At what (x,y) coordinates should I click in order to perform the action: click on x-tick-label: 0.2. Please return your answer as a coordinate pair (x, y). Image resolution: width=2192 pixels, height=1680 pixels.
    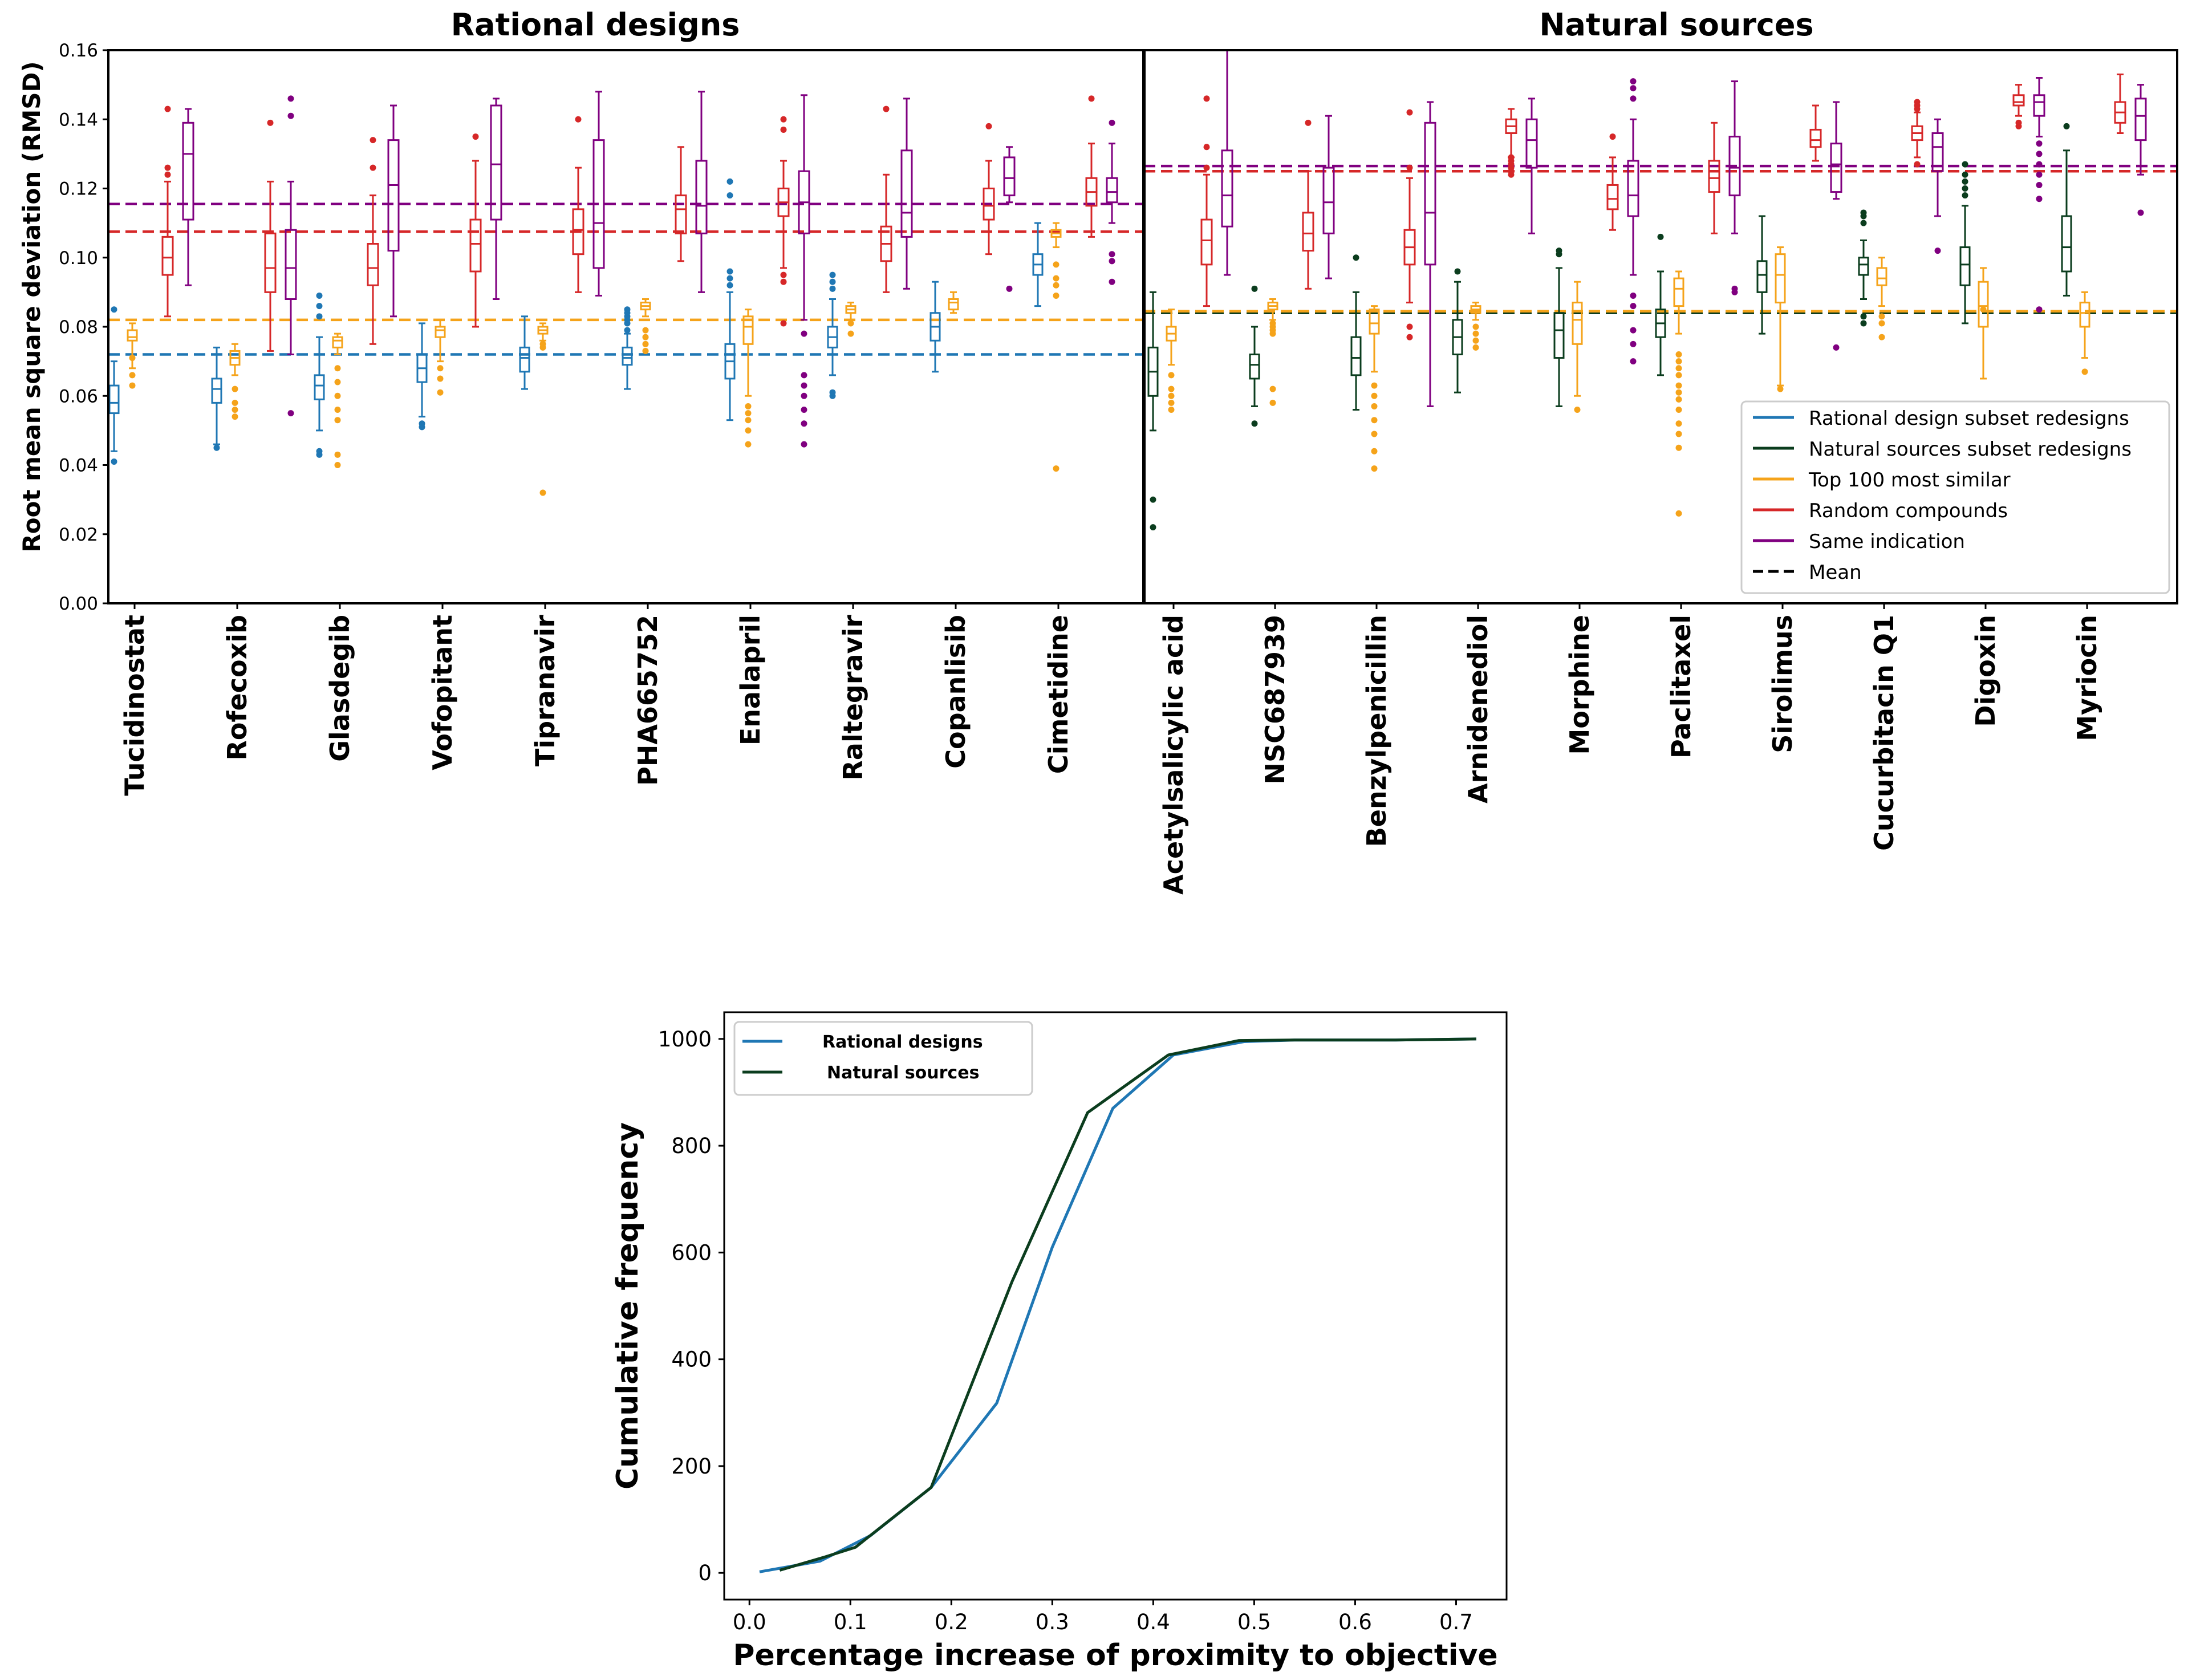
    Looking at the image, I should click on (951, 1622).